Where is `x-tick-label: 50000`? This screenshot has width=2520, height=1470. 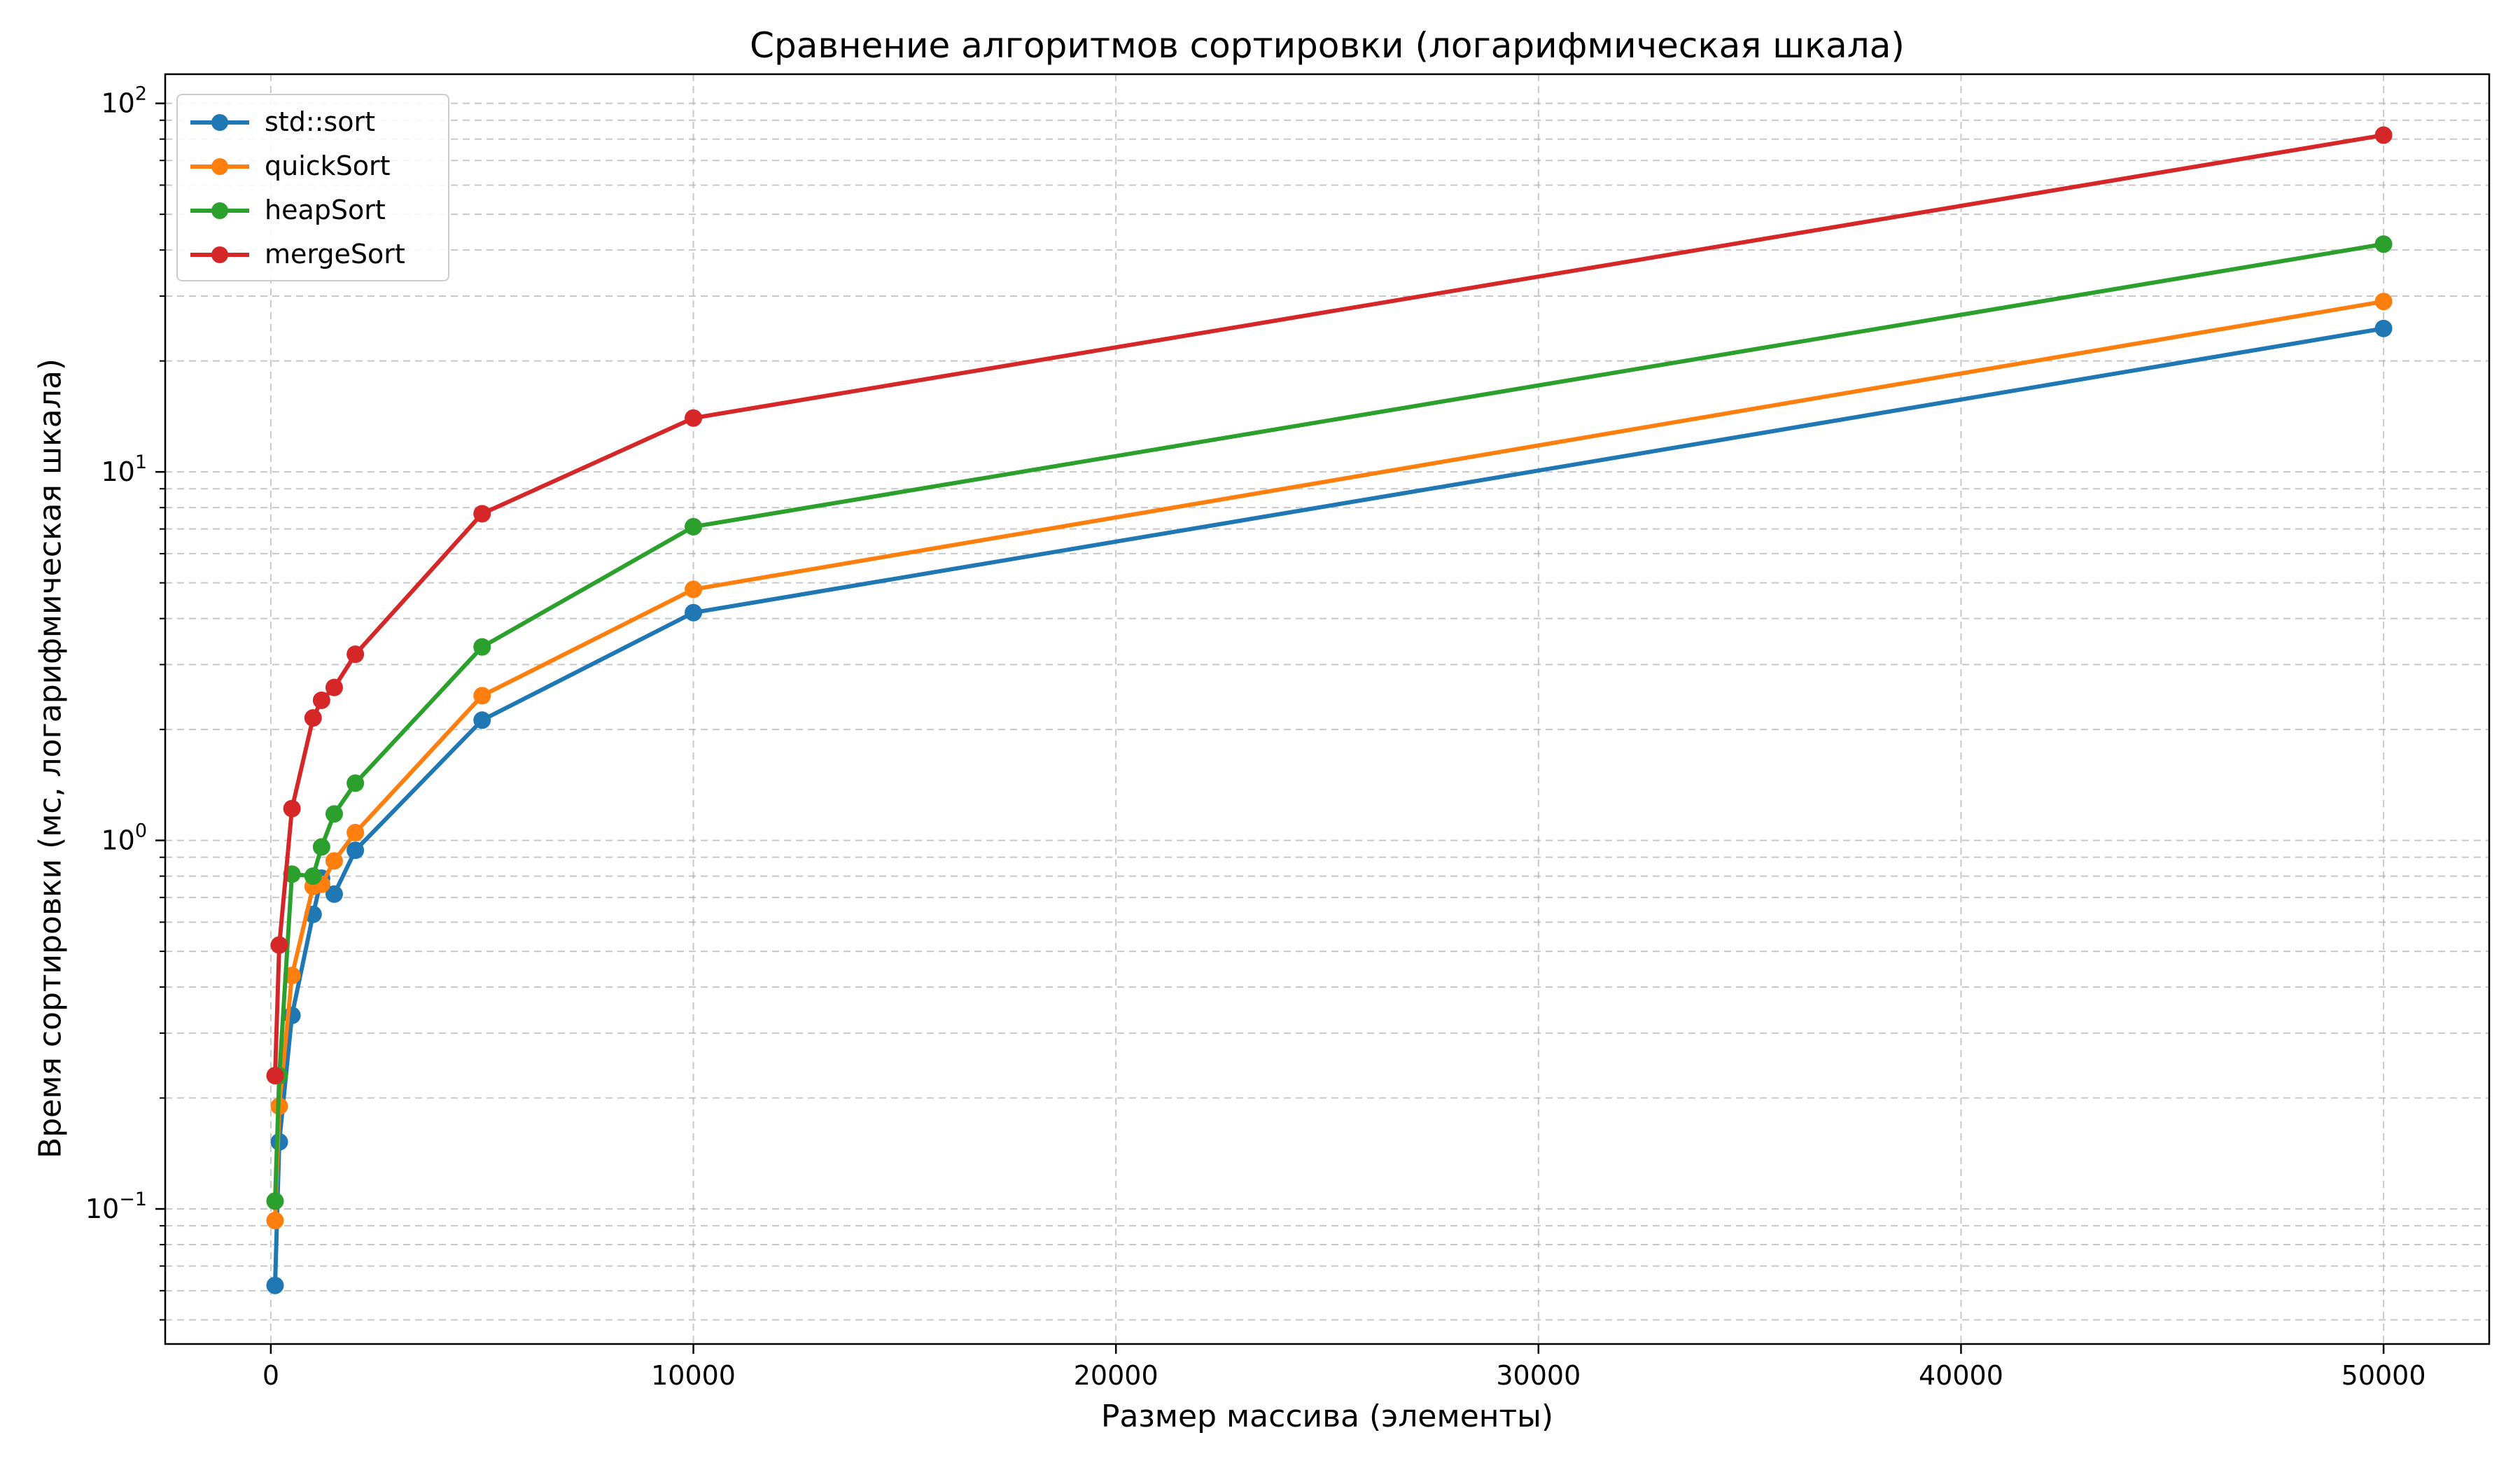
x-tick-label: 50000 is located at coordinates (2384, 1375).